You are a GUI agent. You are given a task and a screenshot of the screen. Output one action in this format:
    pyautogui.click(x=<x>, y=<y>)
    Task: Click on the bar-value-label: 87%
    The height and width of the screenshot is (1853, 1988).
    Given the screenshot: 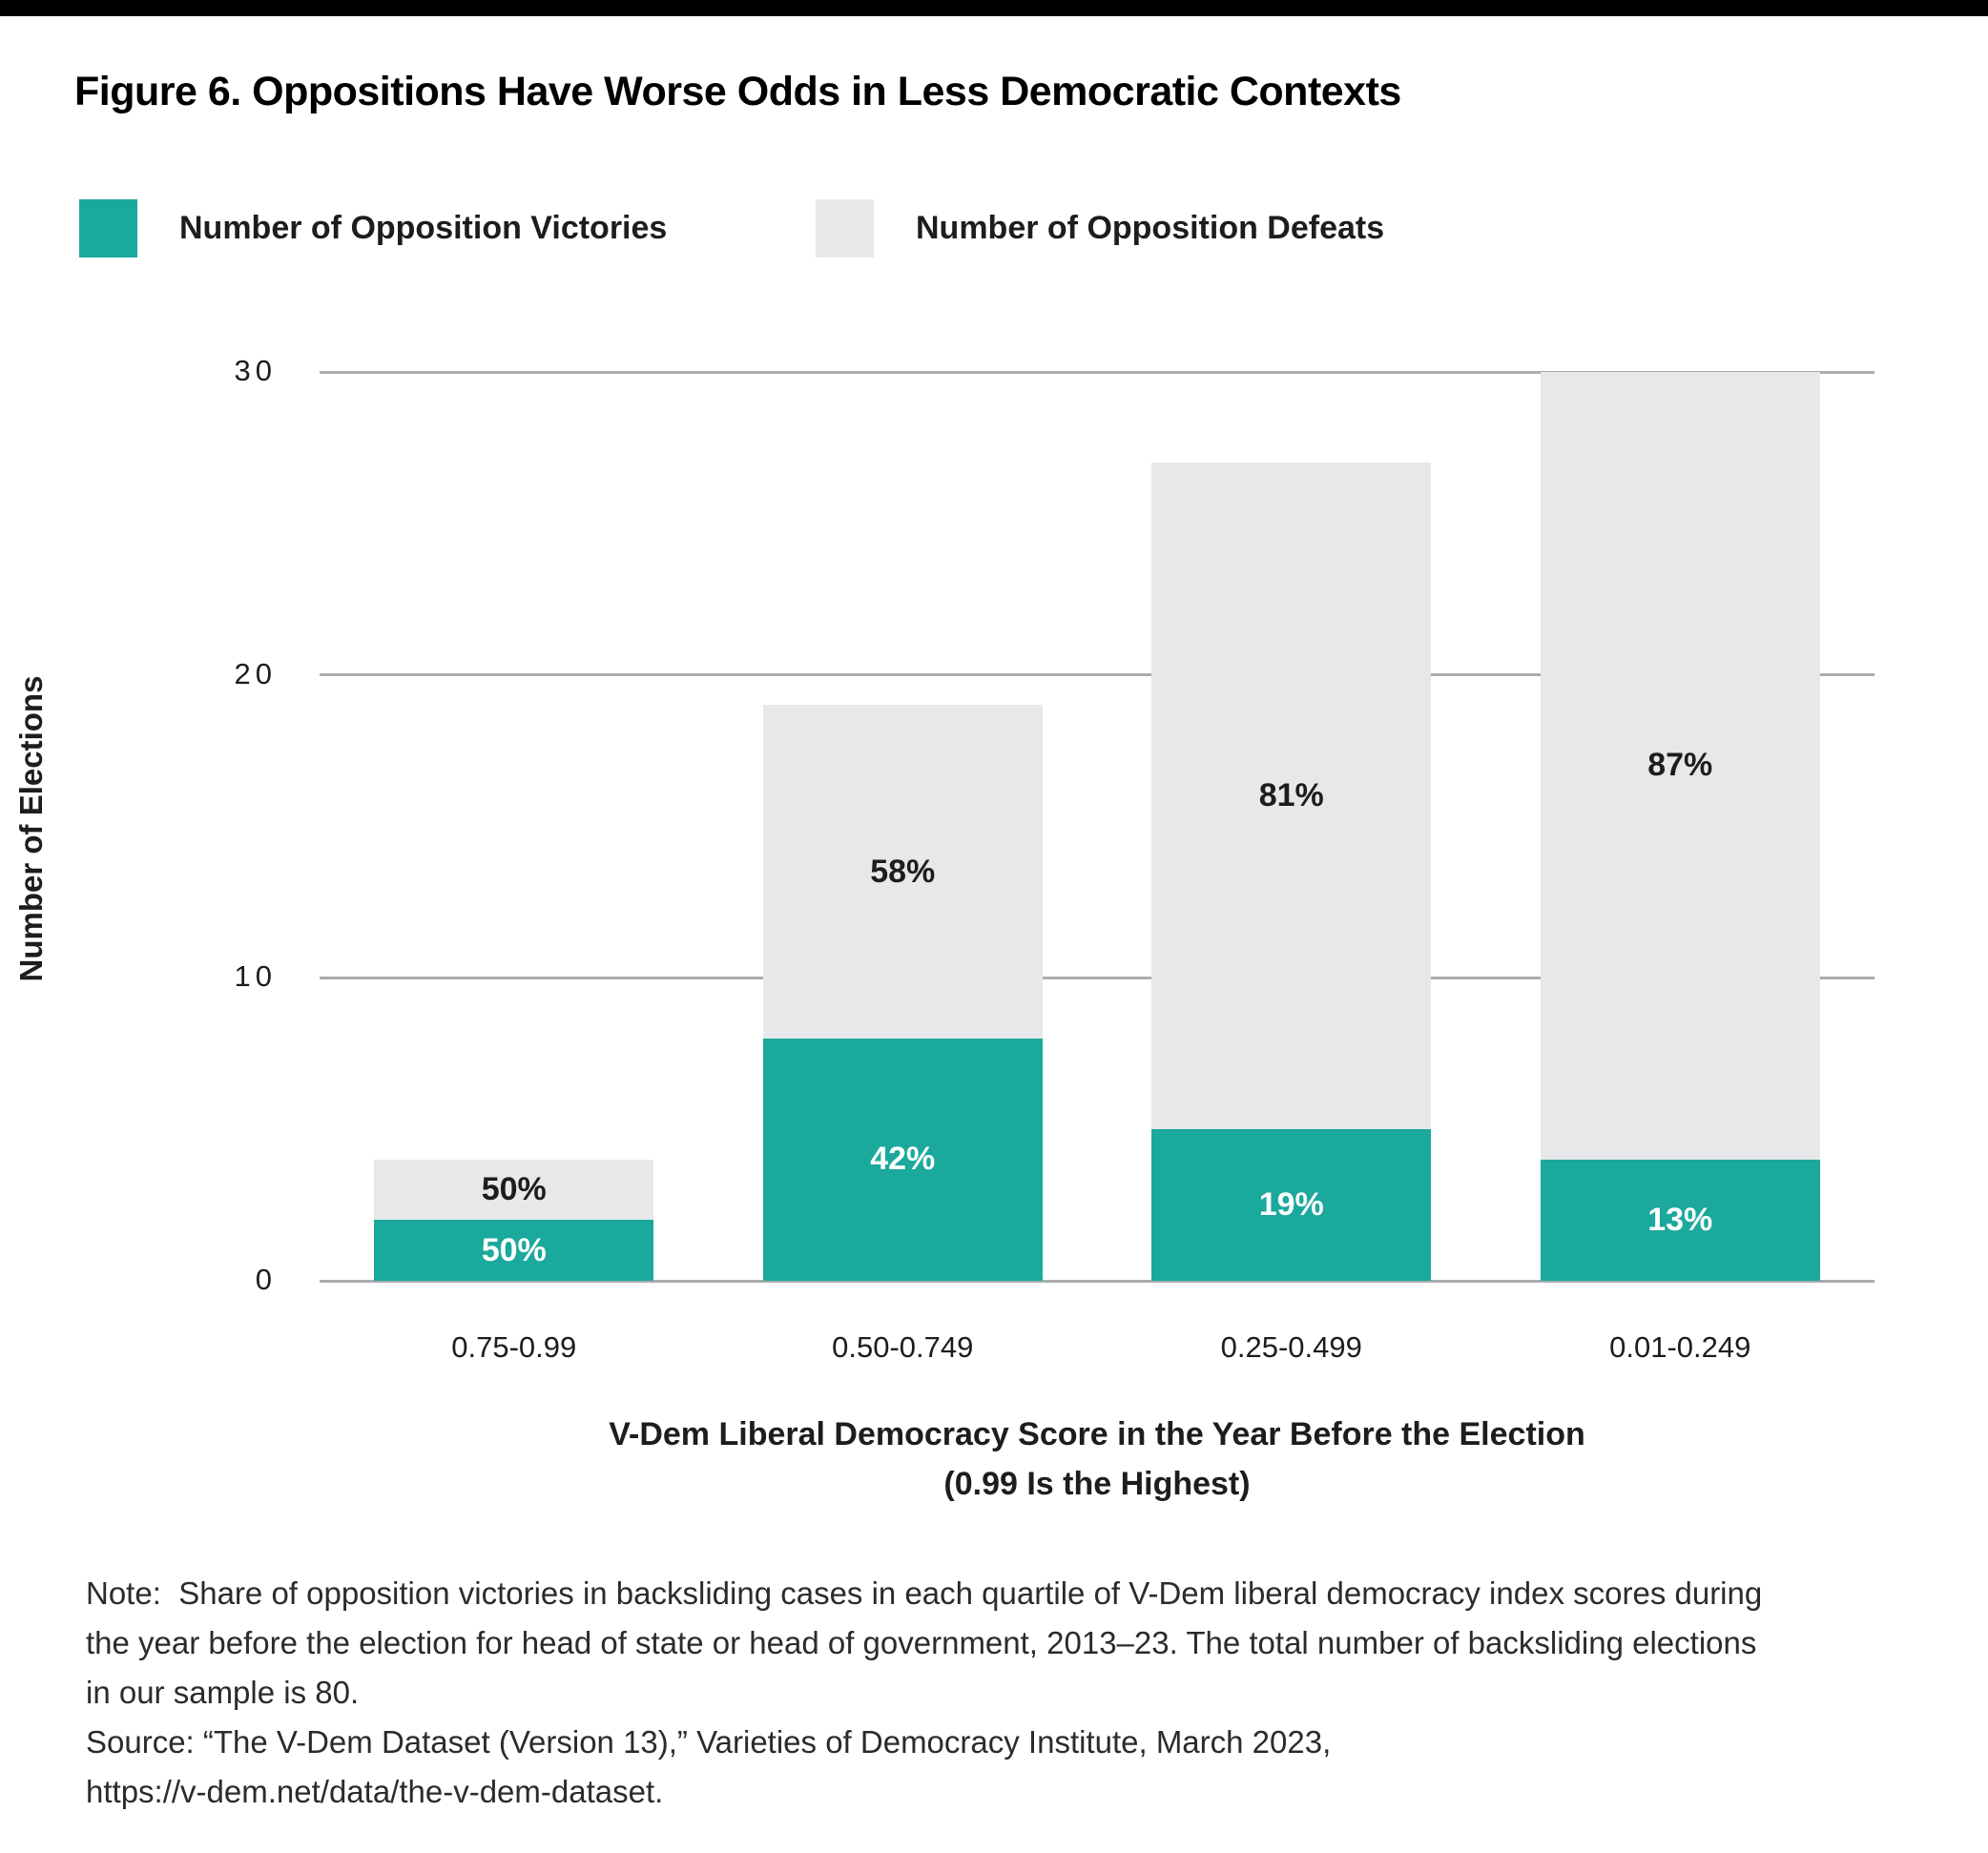 What is the action you would take?
    pyautogui.click(x=1680, y=765)
    